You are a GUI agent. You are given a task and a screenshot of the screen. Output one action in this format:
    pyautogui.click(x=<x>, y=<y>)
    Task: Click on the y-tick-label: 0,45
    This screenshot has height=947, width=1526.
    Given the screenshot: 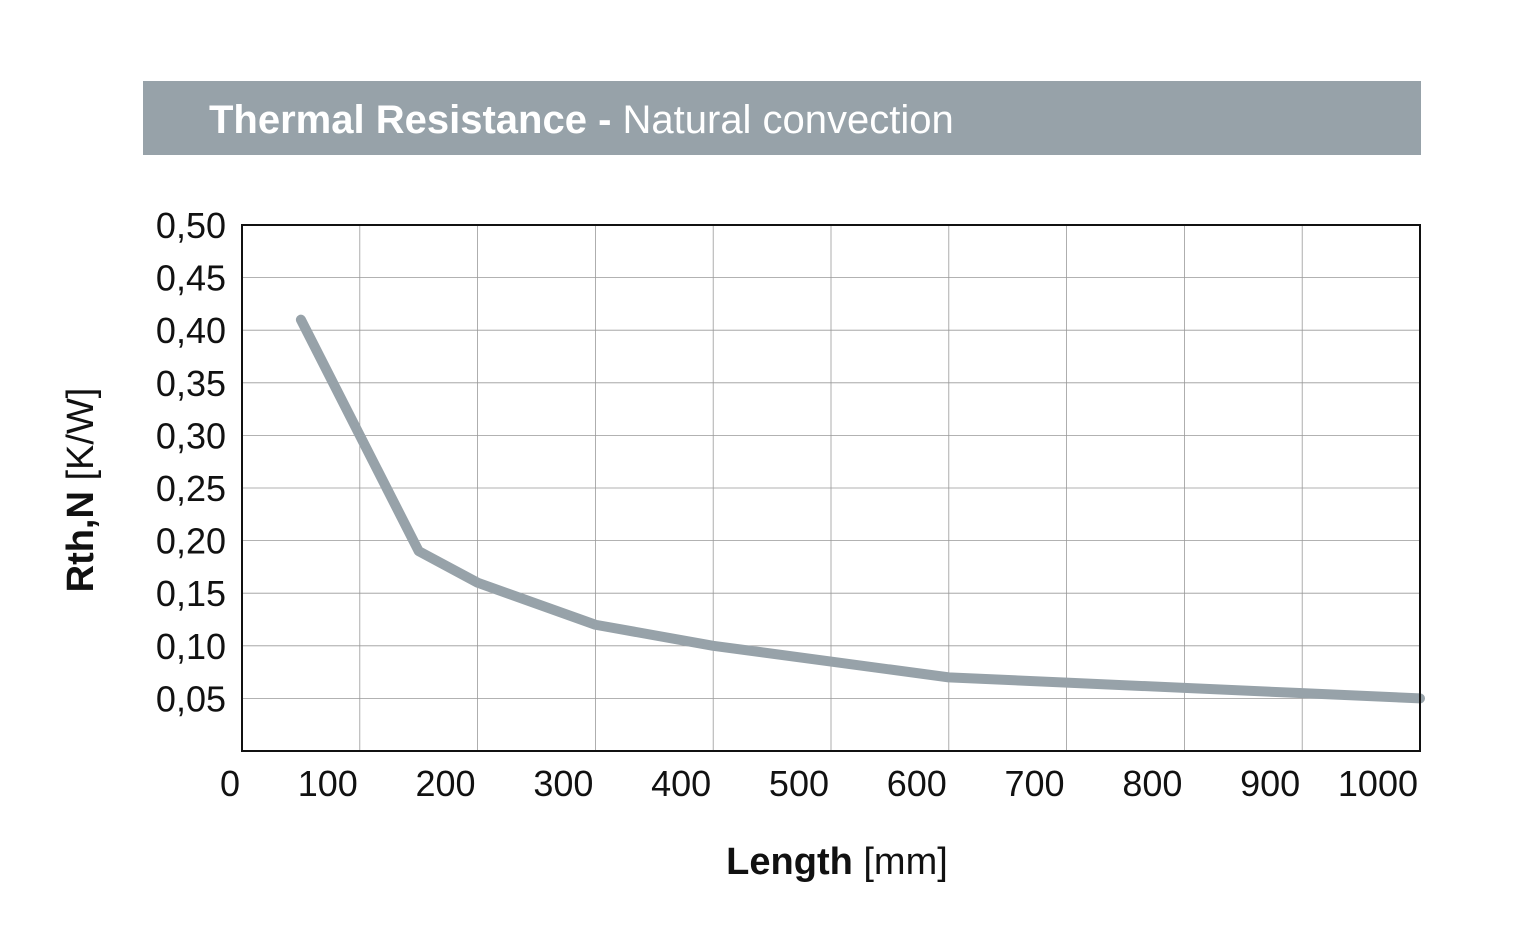 What is the action you would take?
    pyautogui.click(x=191, y=278)
    